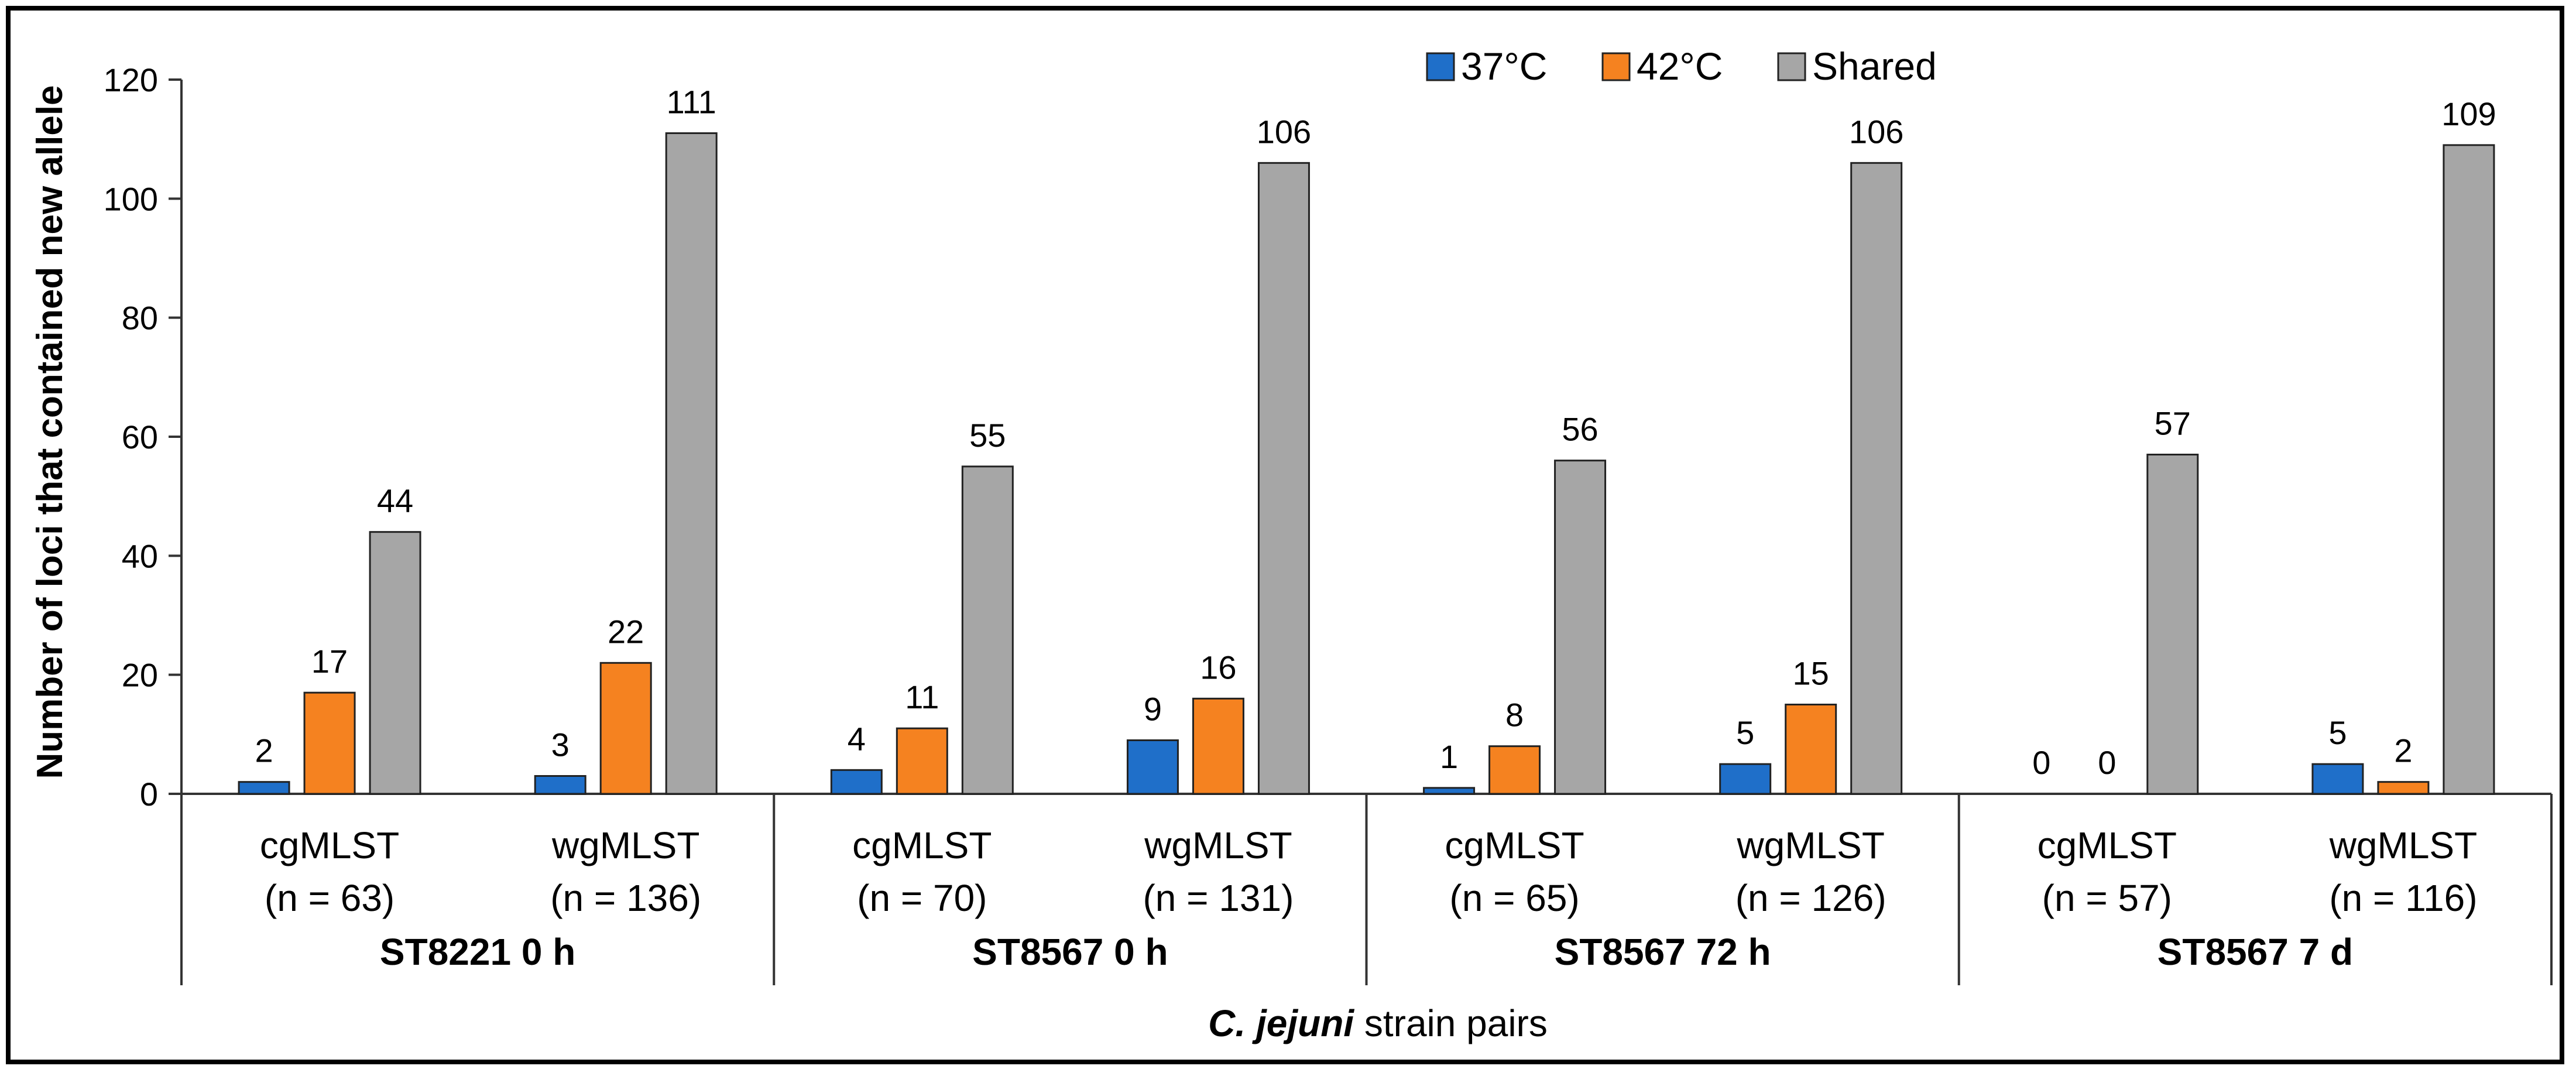  Describe the element at coordinates (560, 745) in the screenshot. I see `data-label: 3` at that location.